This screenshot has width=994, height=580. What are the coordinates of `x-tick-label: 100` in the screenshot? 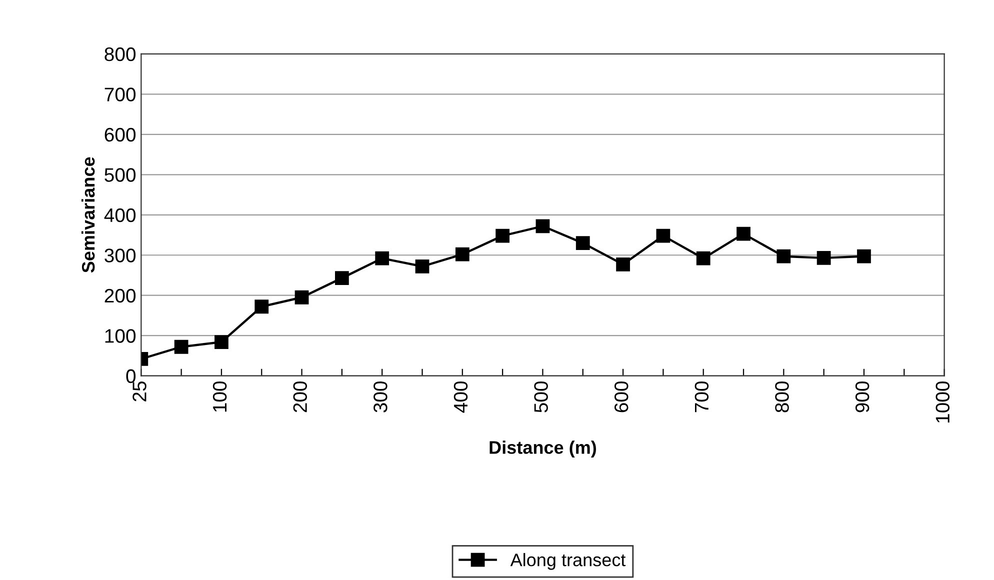 It's located at (219, 396).